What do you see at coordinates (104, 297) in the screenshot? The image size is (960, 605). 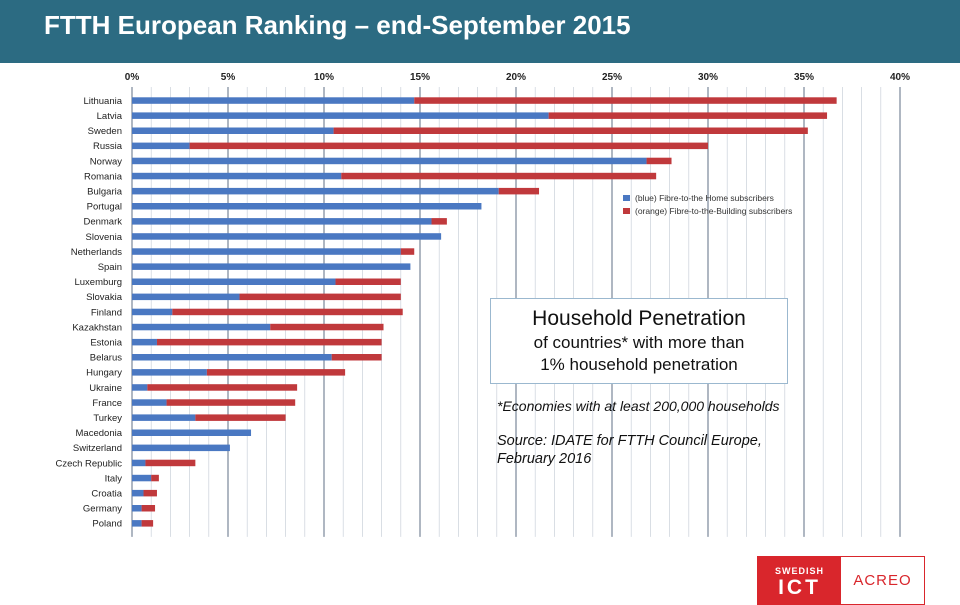 I see `category-label: Slovakia` at bounding box center [104, 297].